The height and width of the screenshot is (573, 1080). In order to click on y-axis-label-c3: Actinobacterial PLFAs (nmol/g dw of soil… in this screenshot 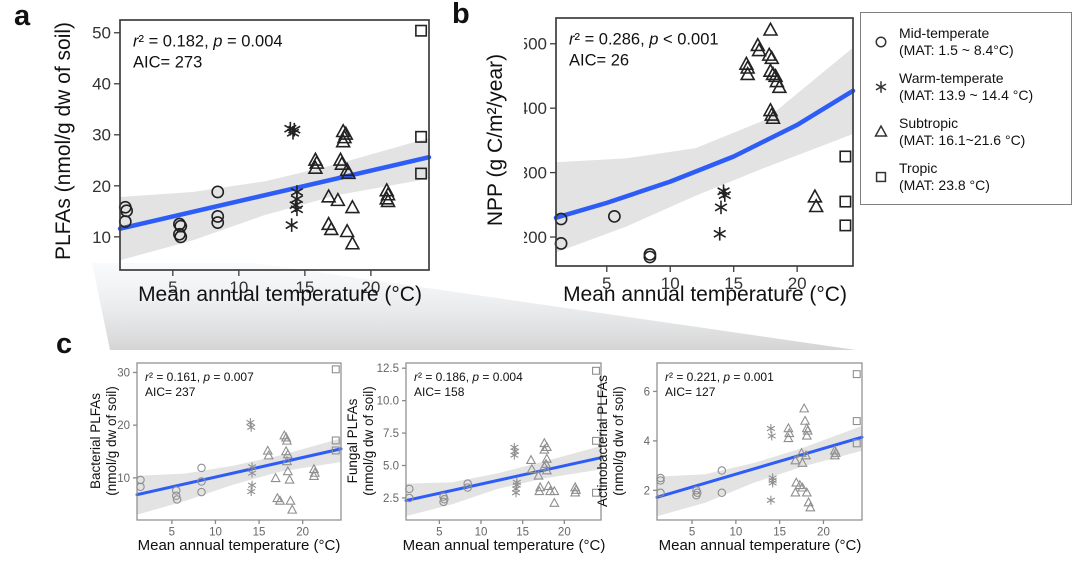, I will do `click(610, 441)`.